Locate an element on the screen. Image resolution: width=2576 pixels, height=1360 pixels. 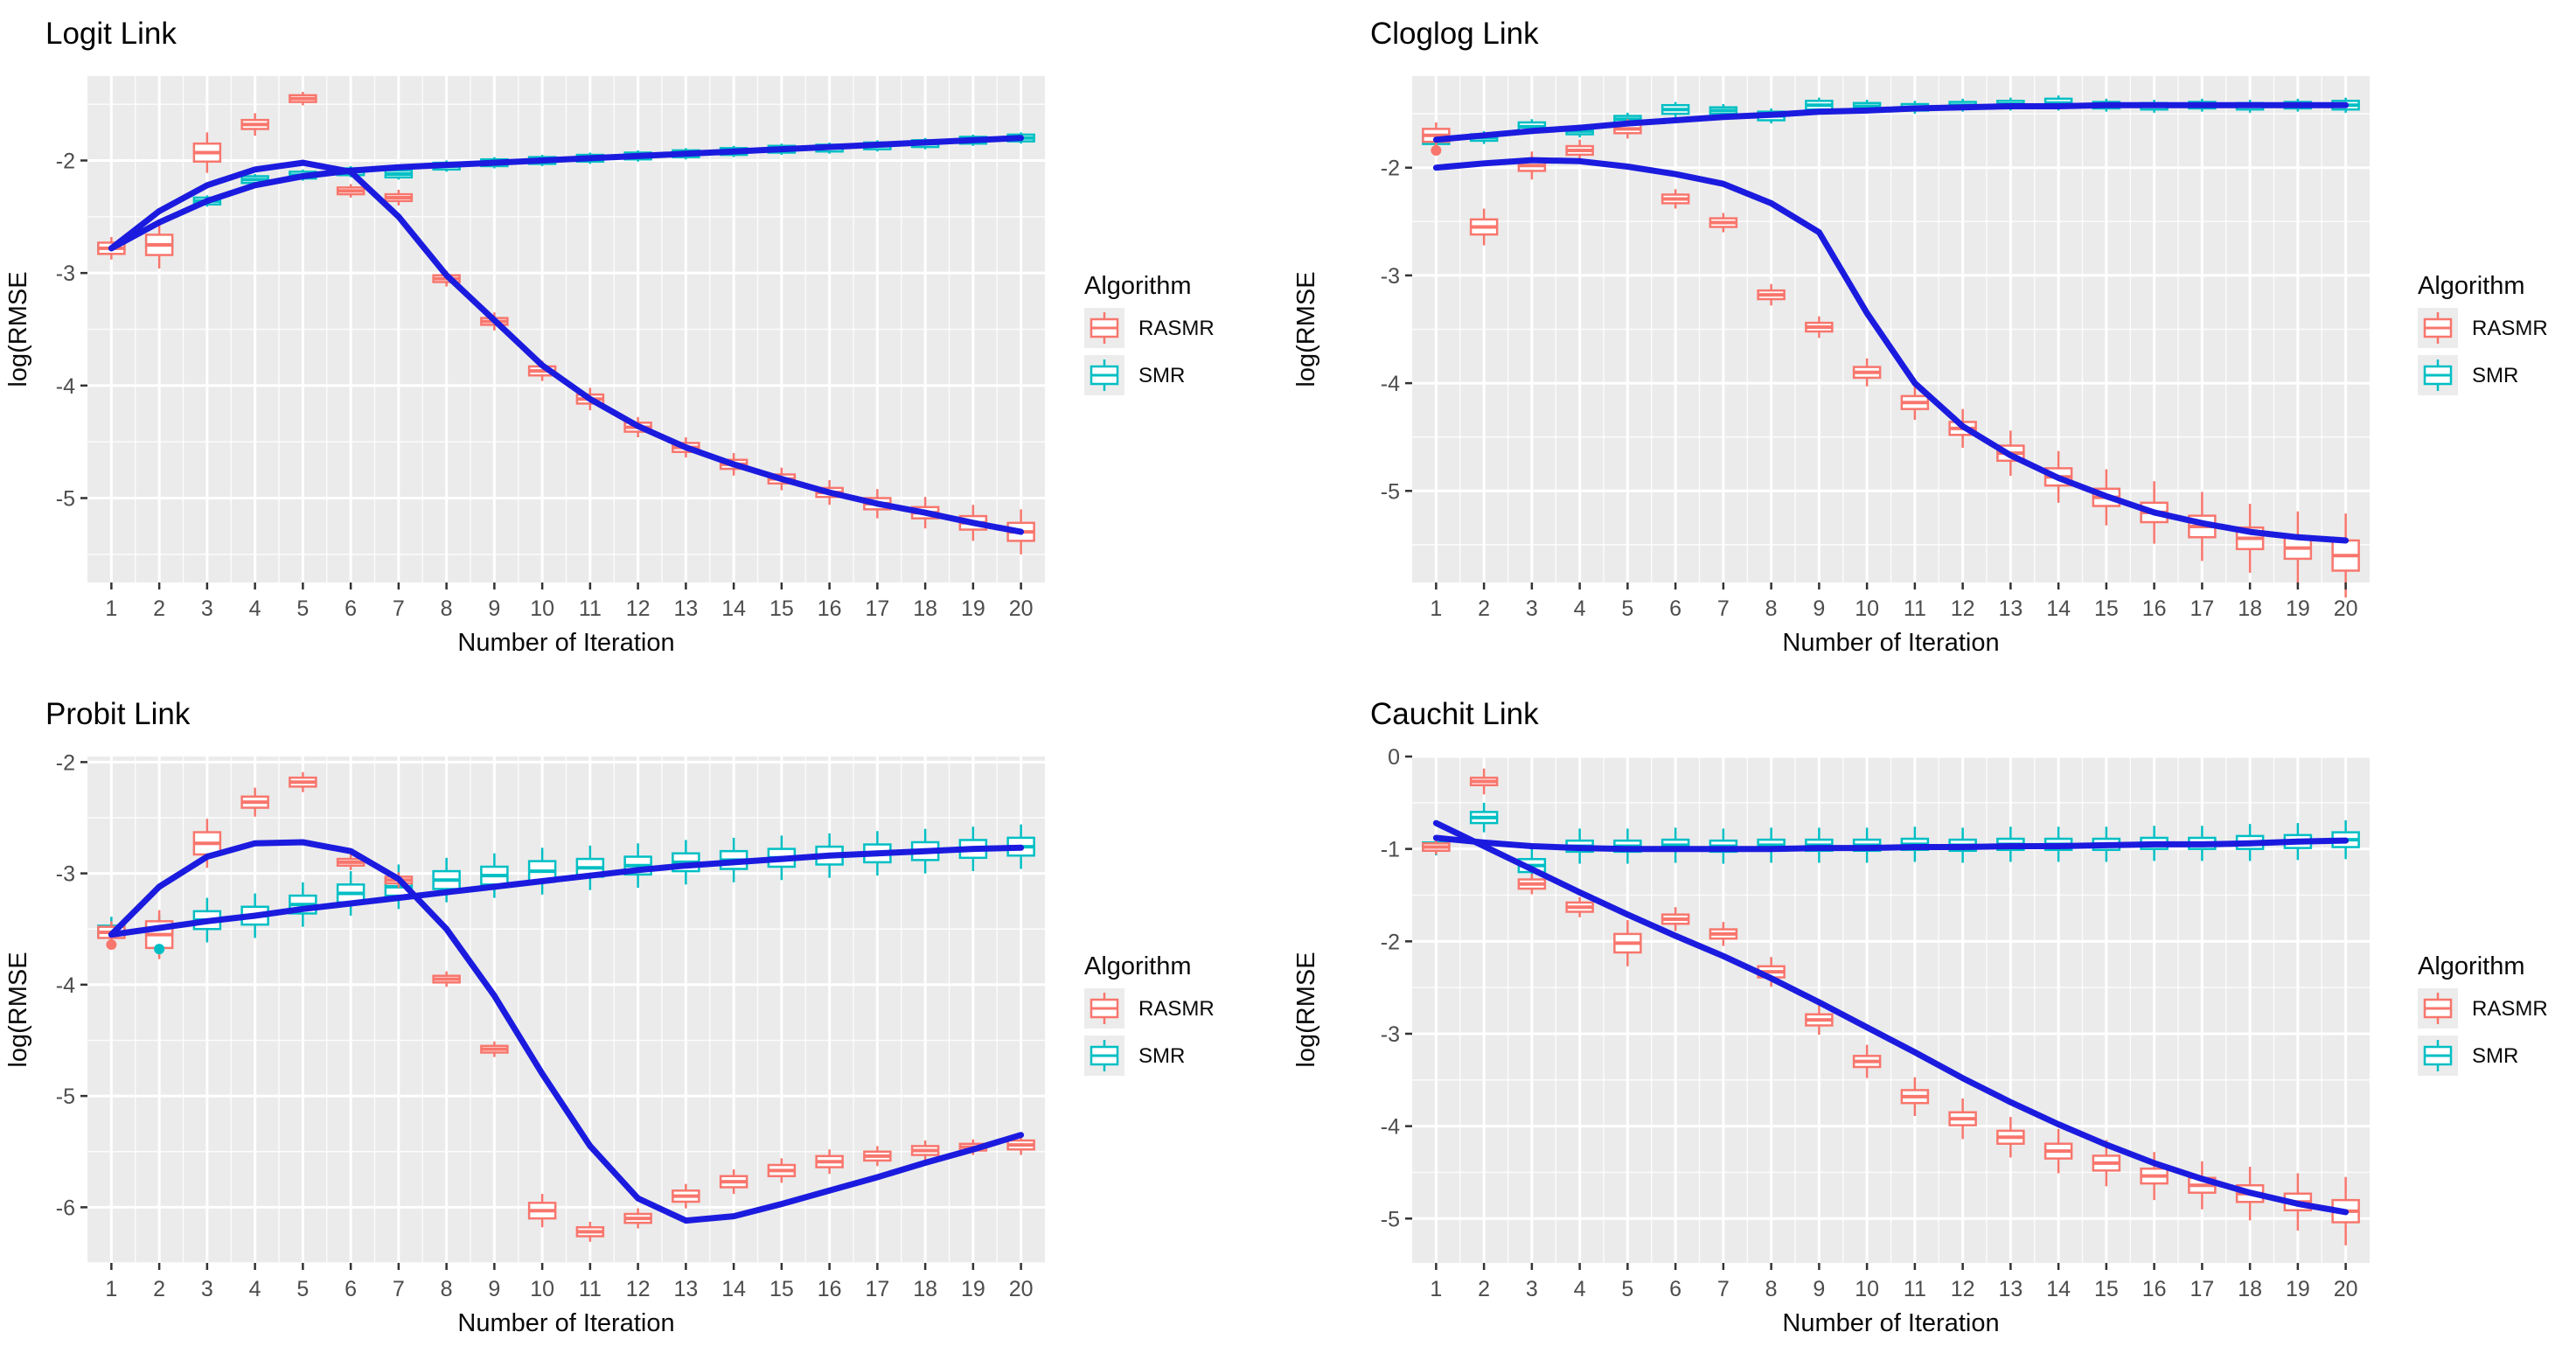
boxplots-rasmr is located at coordinates (566, 1007).